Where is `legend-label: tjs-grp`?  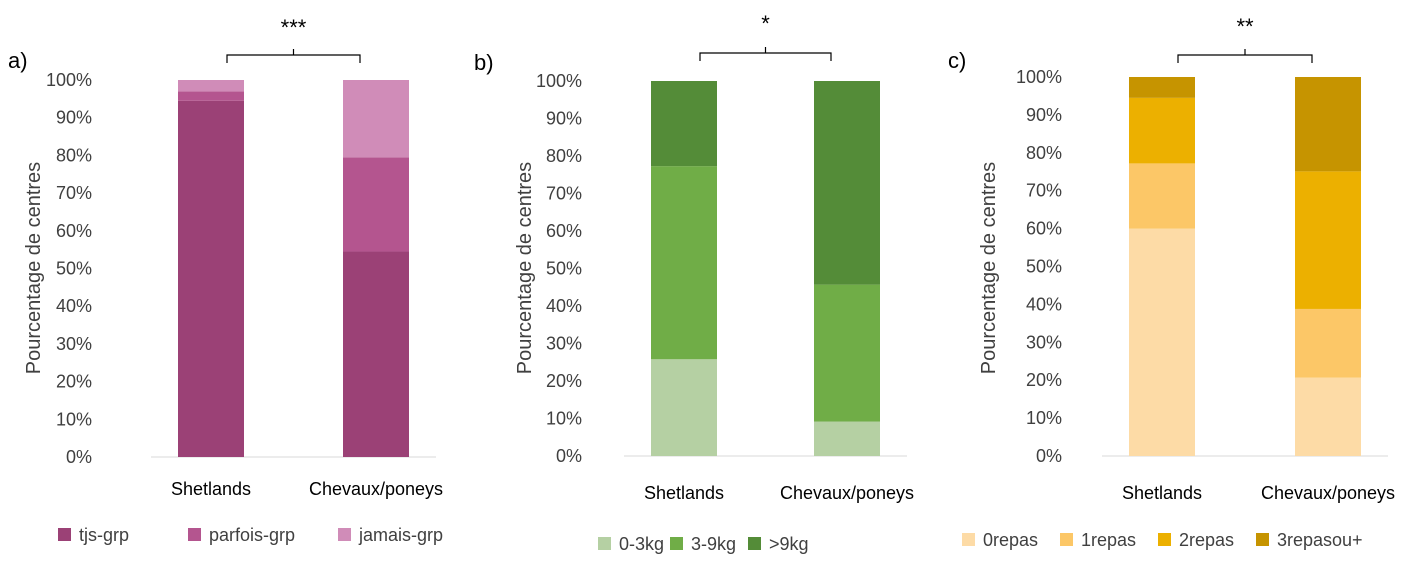 legend-label: tjs-grp is located at coordinates (104, 535).